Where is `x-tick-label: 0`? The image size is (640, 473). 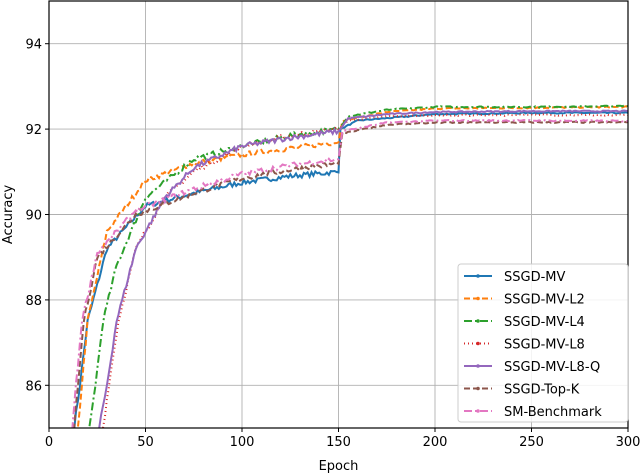
x-tick-label: 0 is located at coordinates (49, 442).